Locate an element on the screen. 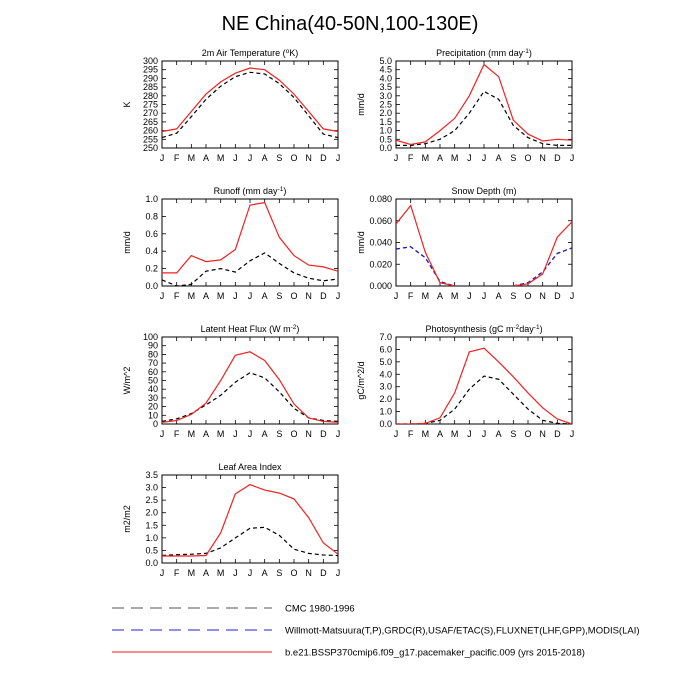 Image resolution: width=700 pixels, height=700 pixels. y-tick-label: 2.0 is located at coordinates (385, 113).